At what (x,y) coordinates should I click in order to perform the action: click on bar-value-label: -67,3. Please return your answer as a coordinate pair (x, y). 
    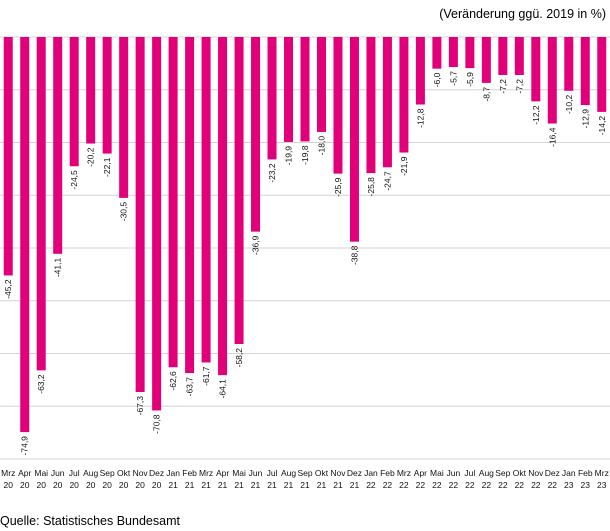
    Looking at the image, I should click on (140, 406).